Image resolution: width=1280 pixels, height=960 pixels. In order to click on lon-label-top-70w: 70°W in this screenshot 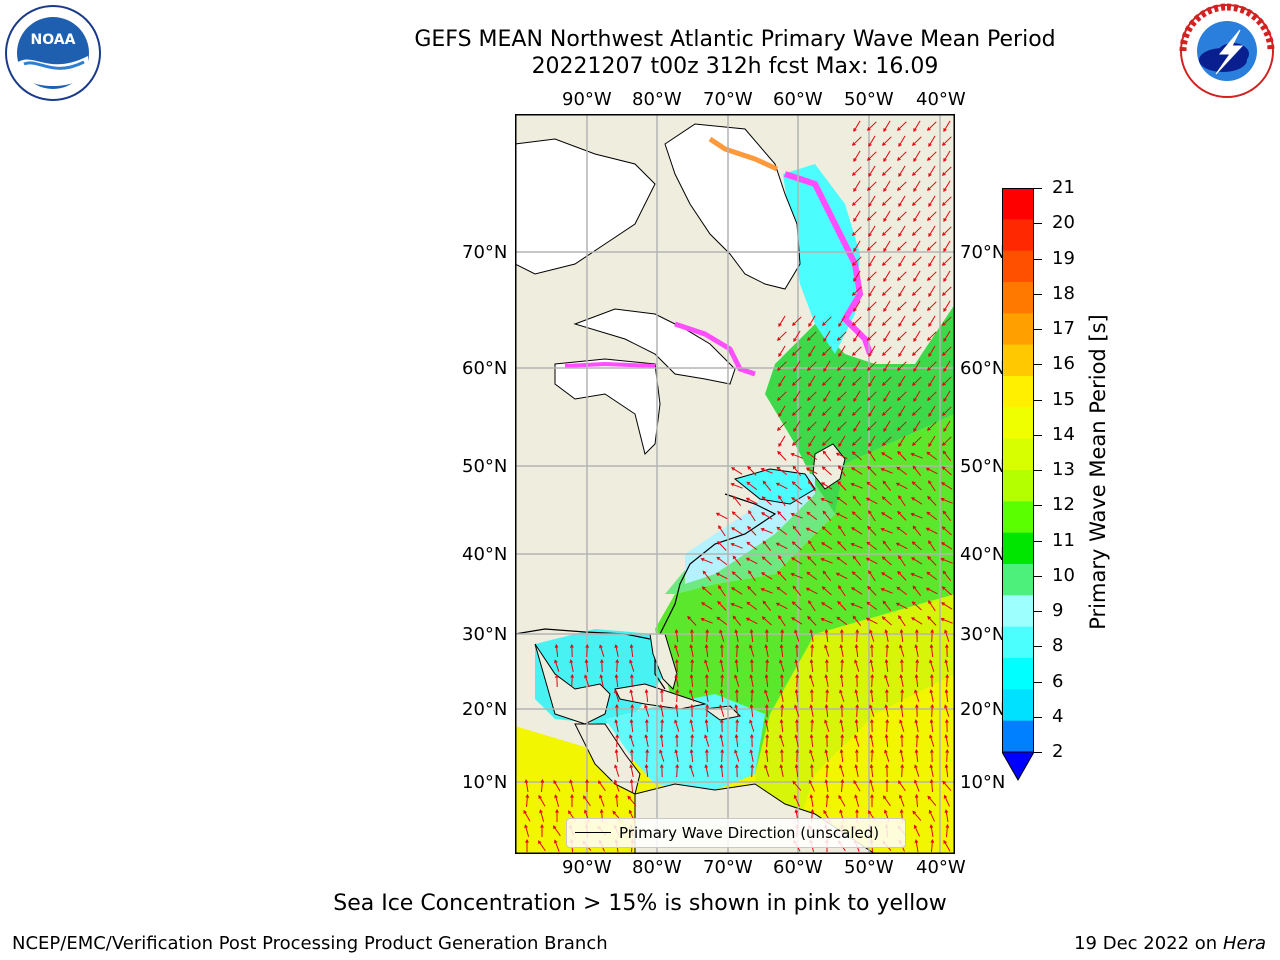, I will do `click(728, 99)`.